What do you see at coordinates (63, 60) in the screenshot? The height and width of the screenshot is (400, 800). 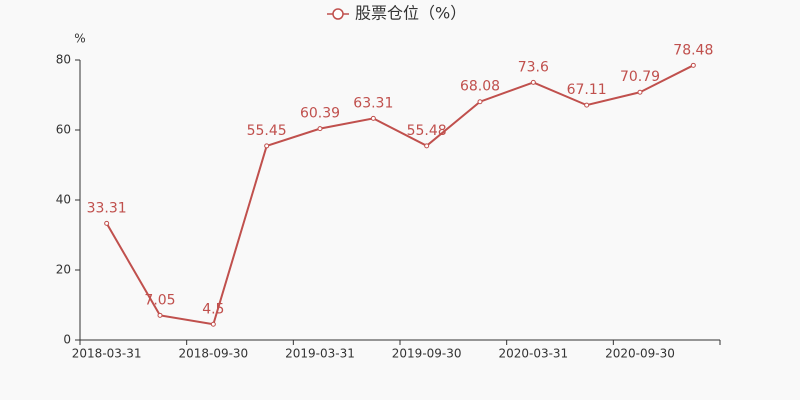 I see `y-tick-label: 80` at bounding box center [63, 60].